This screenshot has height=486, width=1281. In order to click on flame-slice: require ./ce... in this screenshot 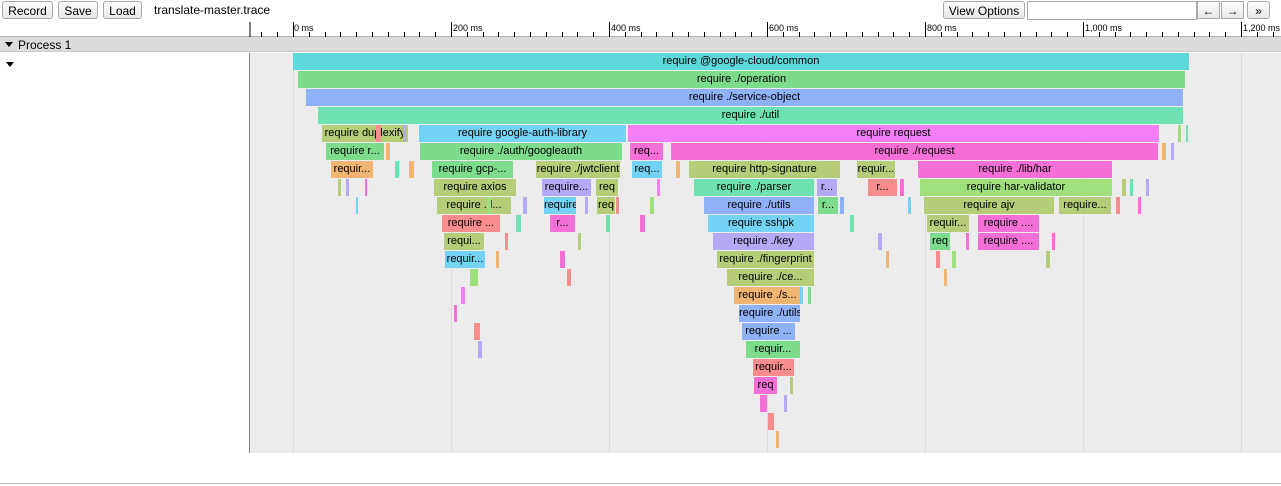, I will do `click(770, 277)`.